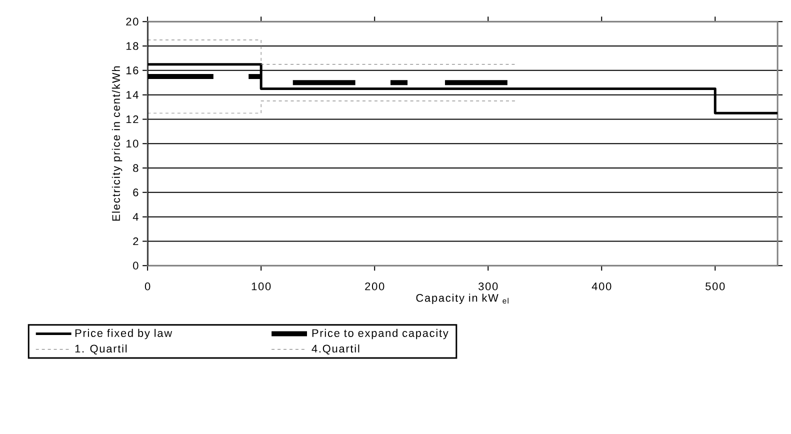 Image resolution: width=791 pixels, height=434 pixels. Describe the element at coordinates (132, 144) in the screenshot. I see `y-tick-label: 10` at that location.